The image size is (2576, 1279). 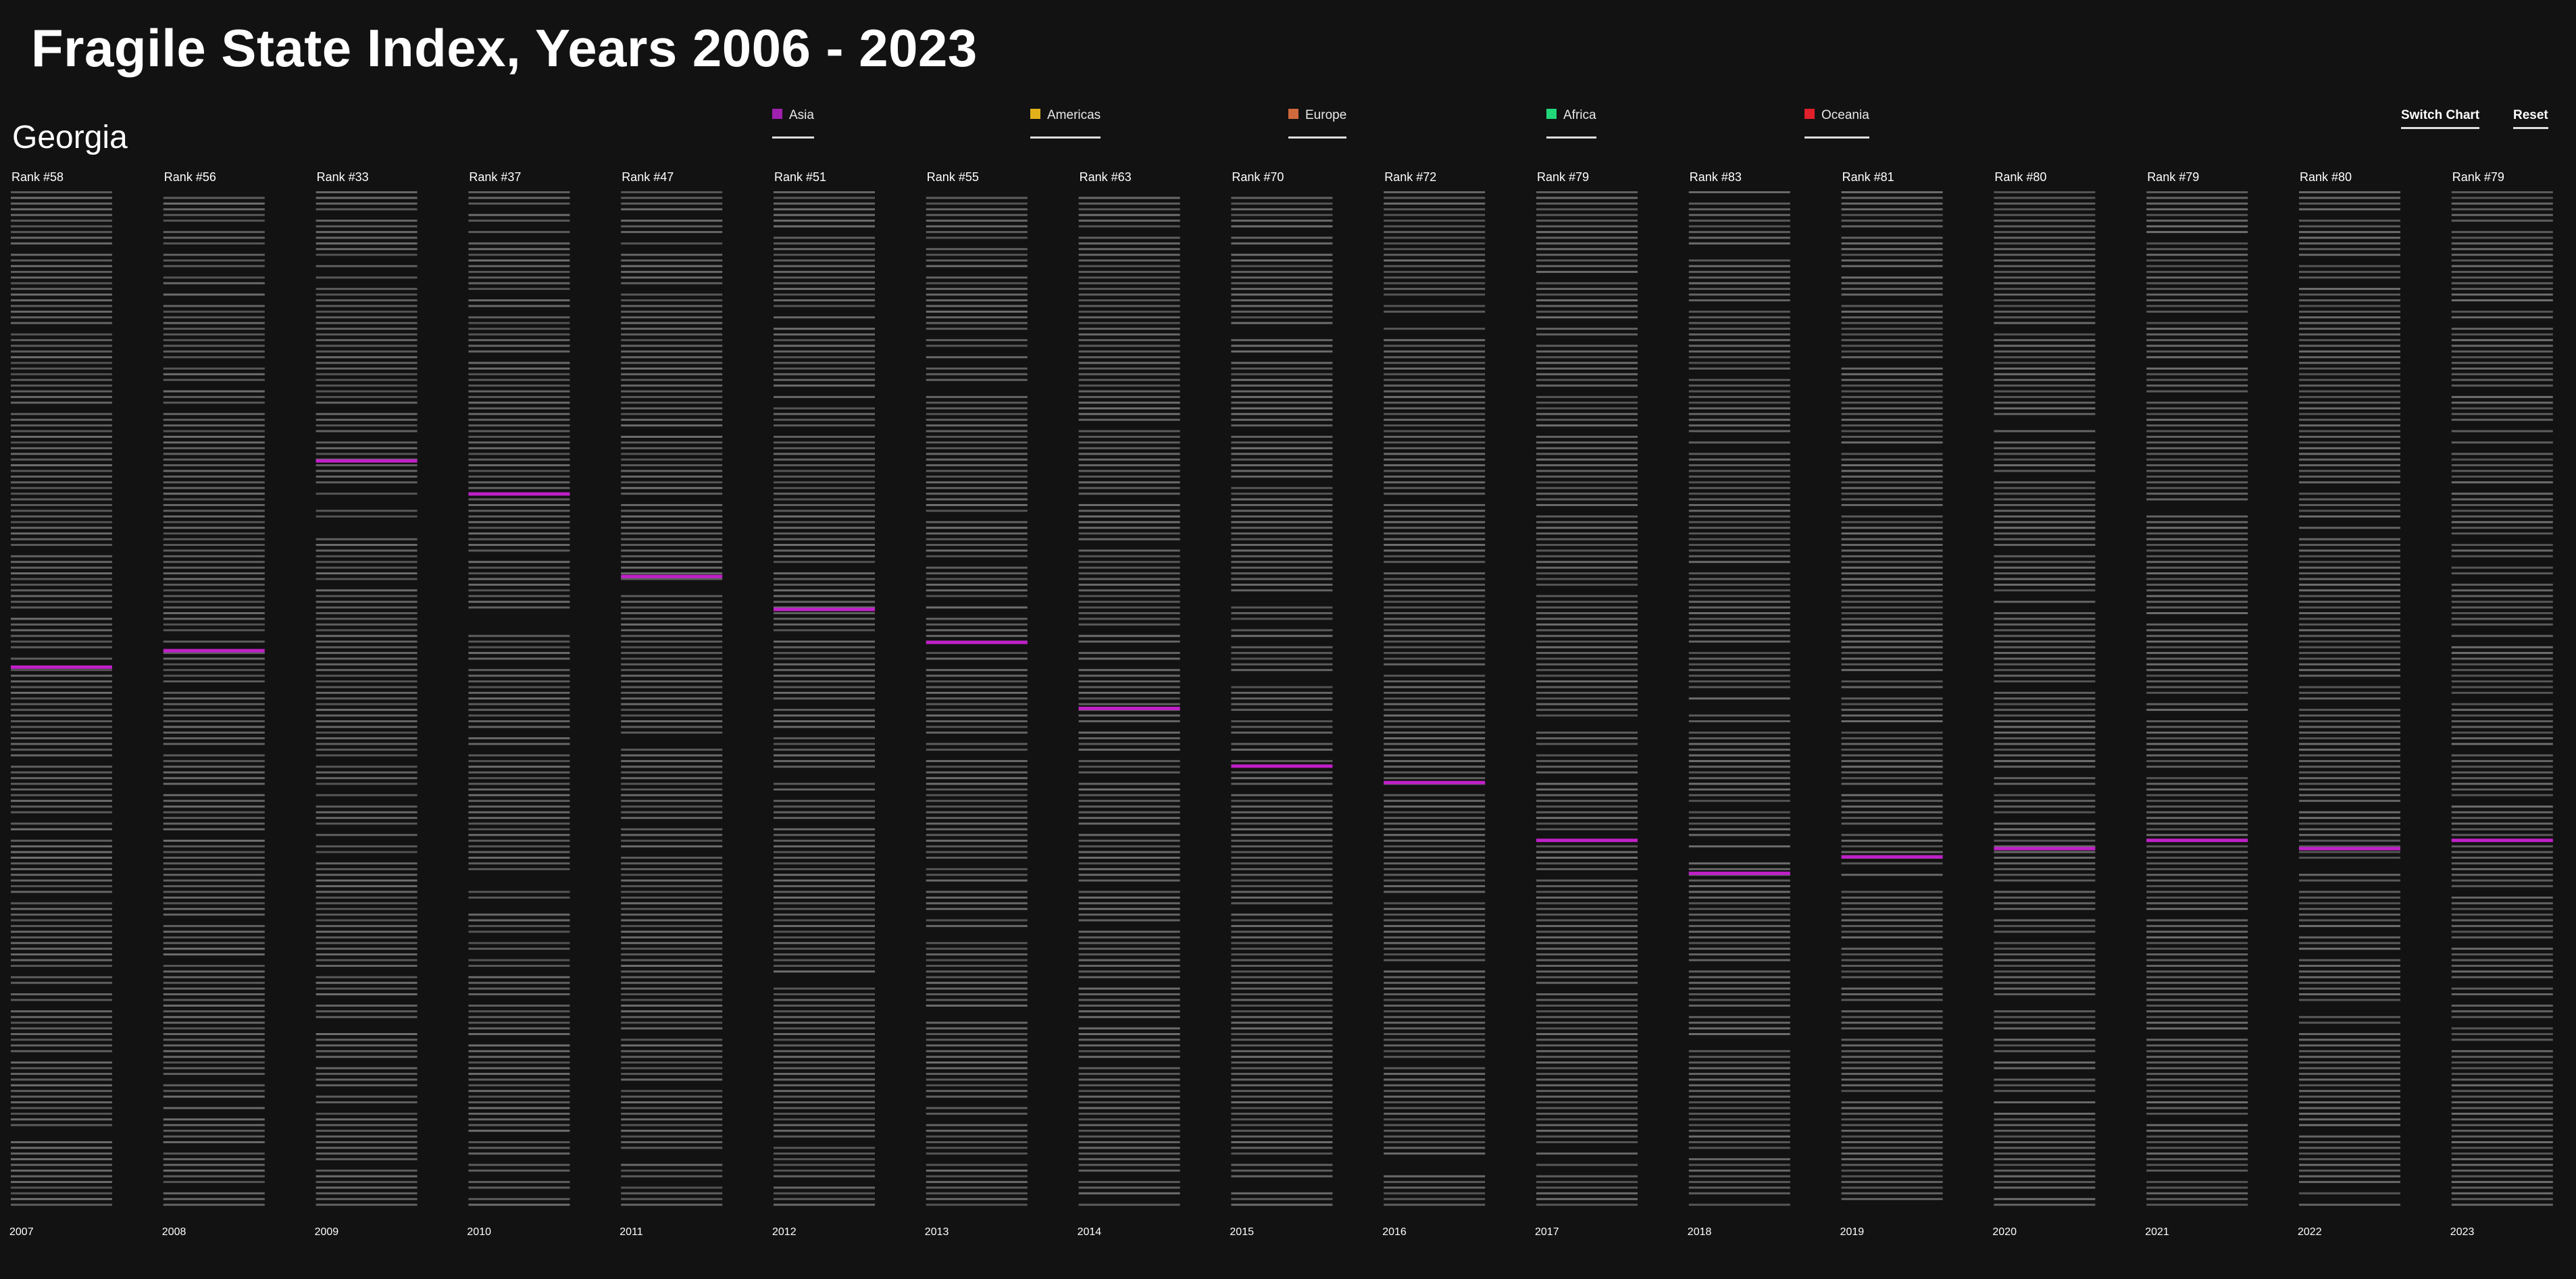 I want to click on year-column-2021, so click(x=2197, y=698).